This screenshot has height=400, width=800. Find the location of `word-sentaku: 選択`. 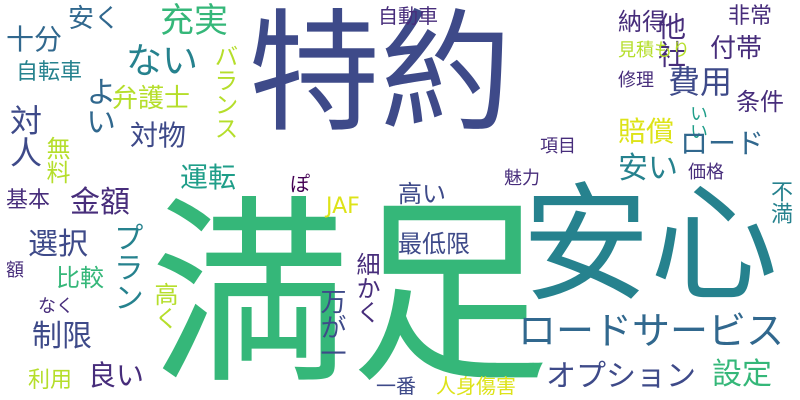

word-sentaku: 選択 is located at coordinates (58, 244).